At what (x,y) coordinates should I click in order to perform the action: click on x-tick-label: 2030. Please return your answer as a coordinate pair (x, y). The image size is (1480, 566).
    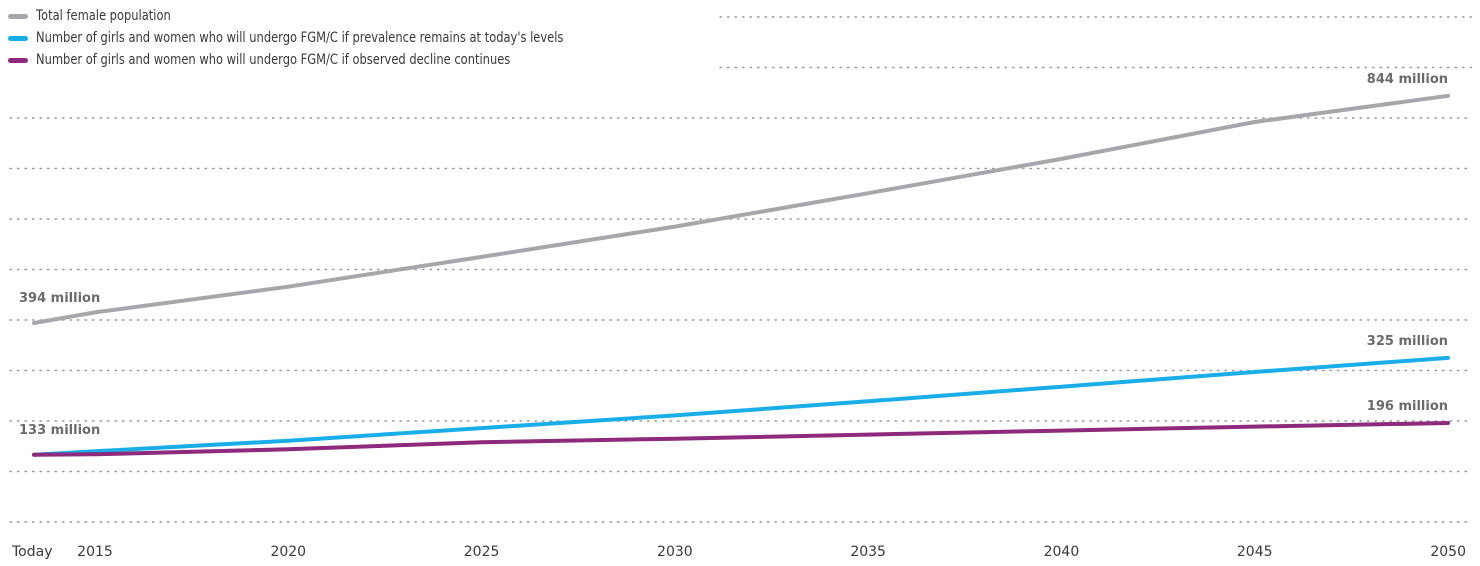
    Looking at the image, I should click on (675, 552).